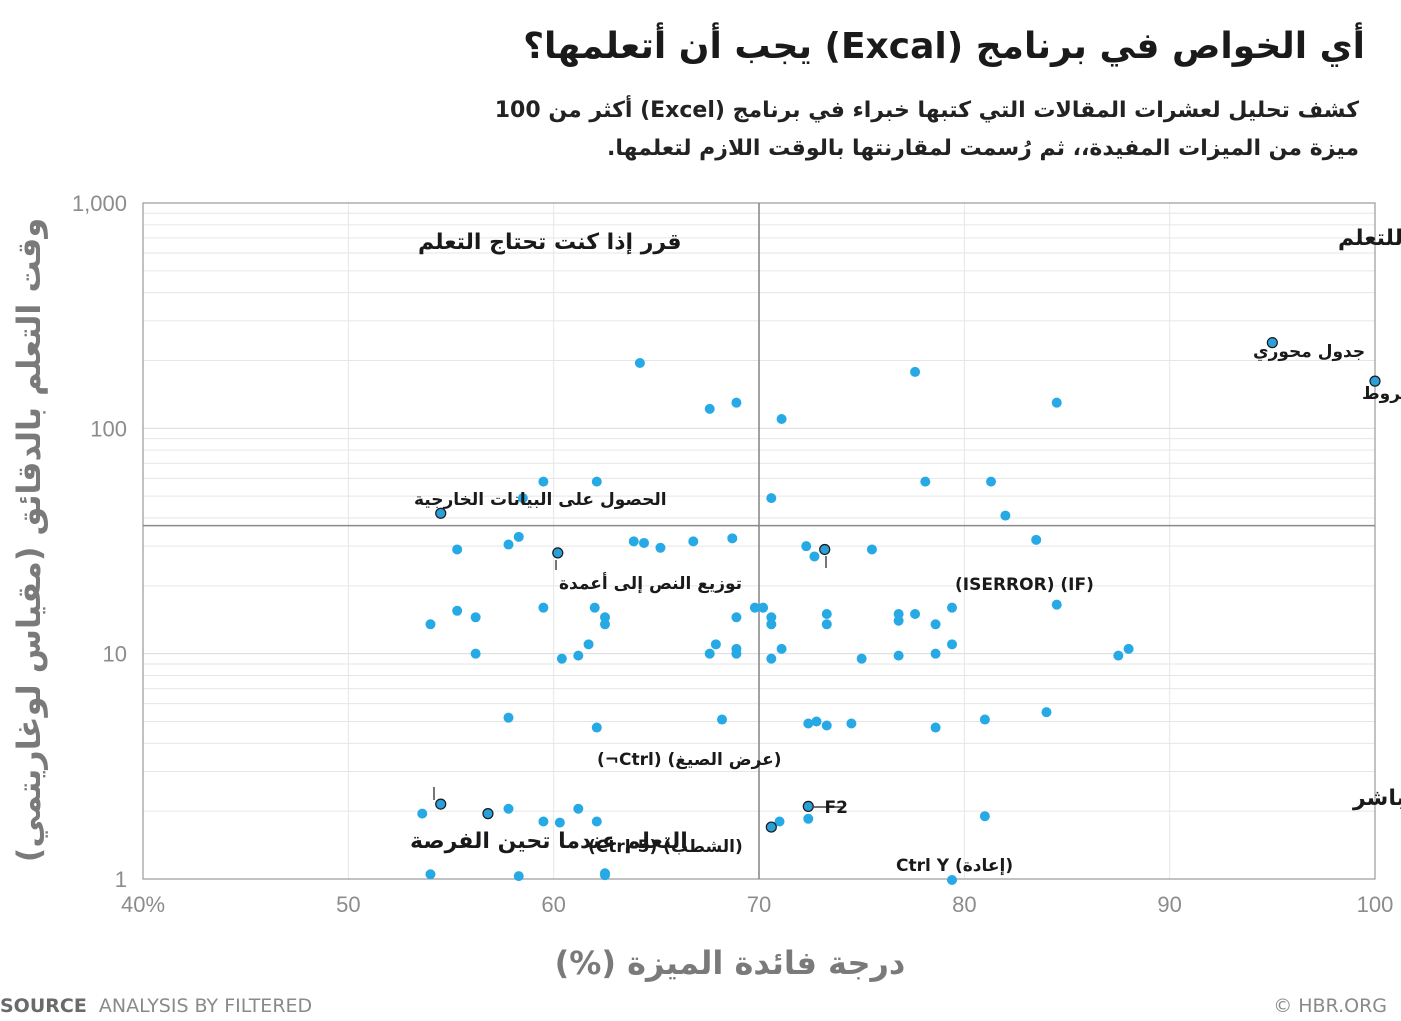 The height and width of the screenshot is (1021, 1401). What do you see at coordinates (964, 904) in the screenshot?
I see `x-tick-label: 80` at bounding box center [964, 904].